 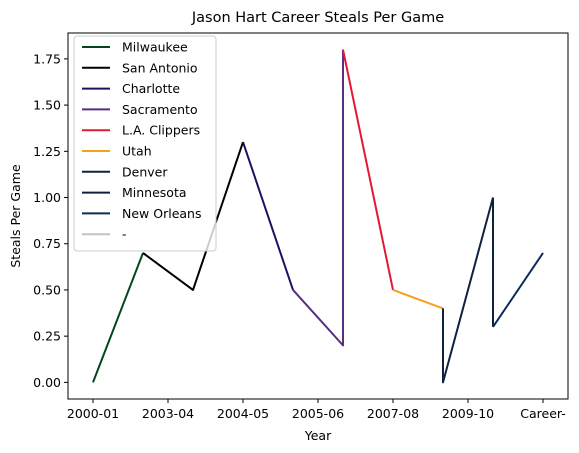 What do you see at coordinates (145, 171) in the screenshot?
I see `legend-label: Denver` at bounding box center [145, 171].